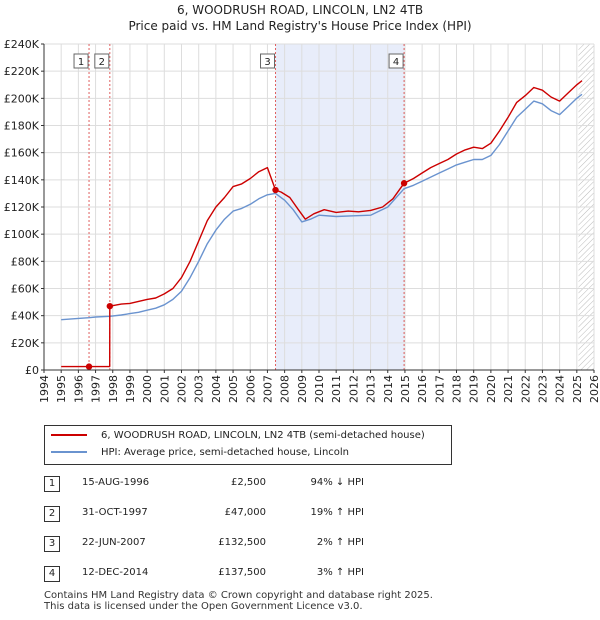 This screenshot has width=600, height=620. Describe the element at coordinates (491, 389) in the screenshot. I see `x-tick-label: 2020` at that location.